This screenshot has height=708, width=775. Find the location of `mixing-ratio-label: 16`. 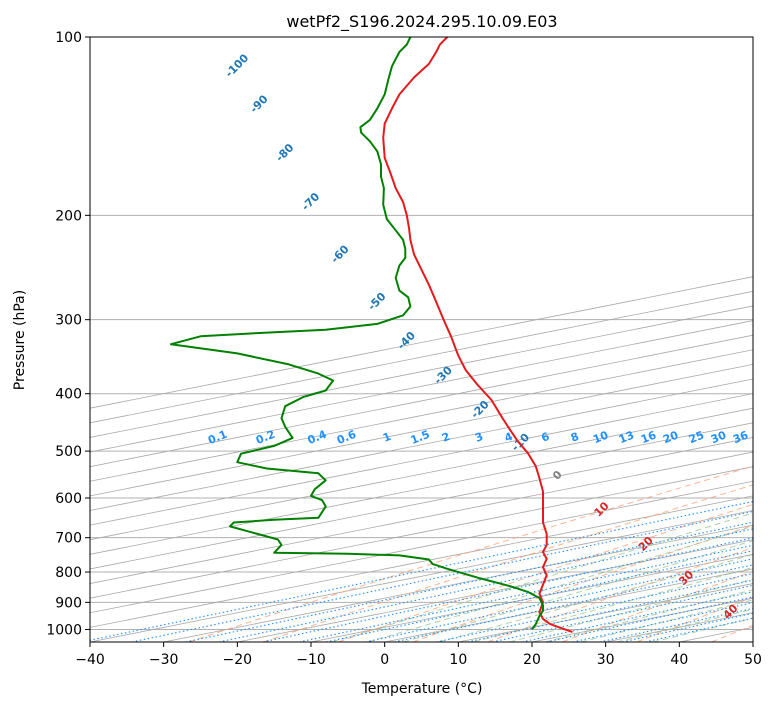

mixing-ratio-label: 16 is located at coordinates (648, 437).